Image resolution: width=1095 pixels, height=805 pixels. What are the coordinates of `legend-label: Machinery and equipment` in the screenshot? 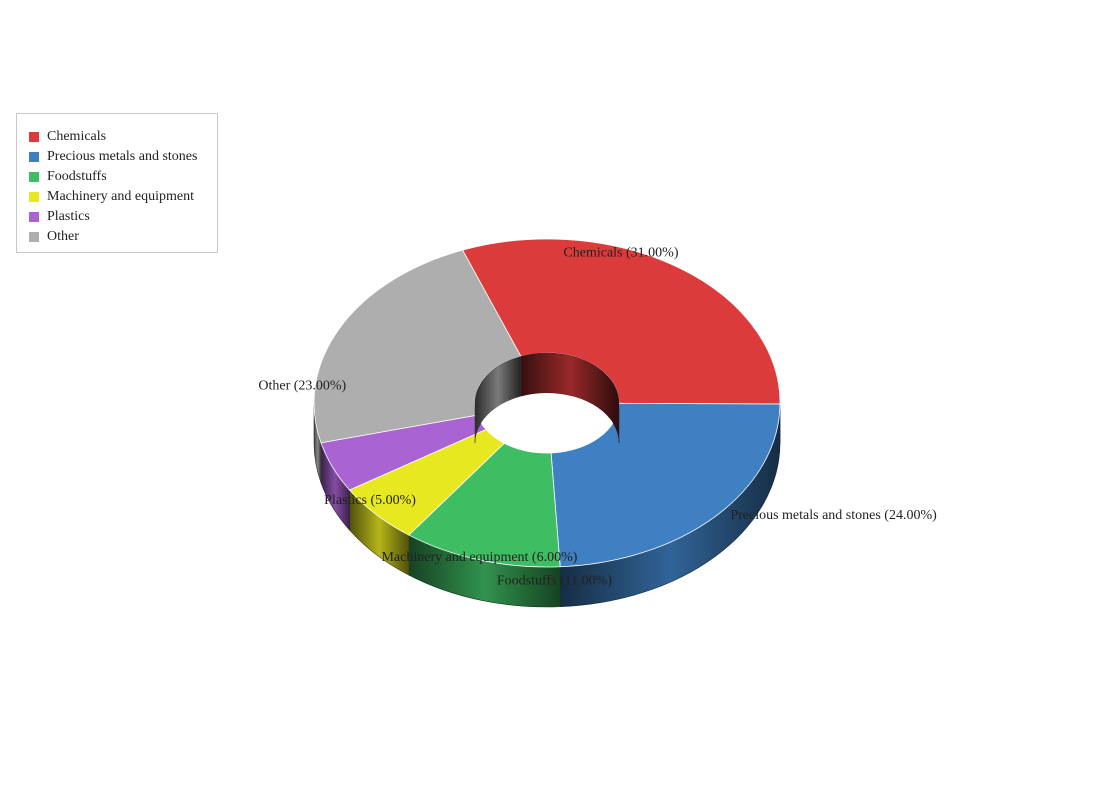 It's located at (120, 196).